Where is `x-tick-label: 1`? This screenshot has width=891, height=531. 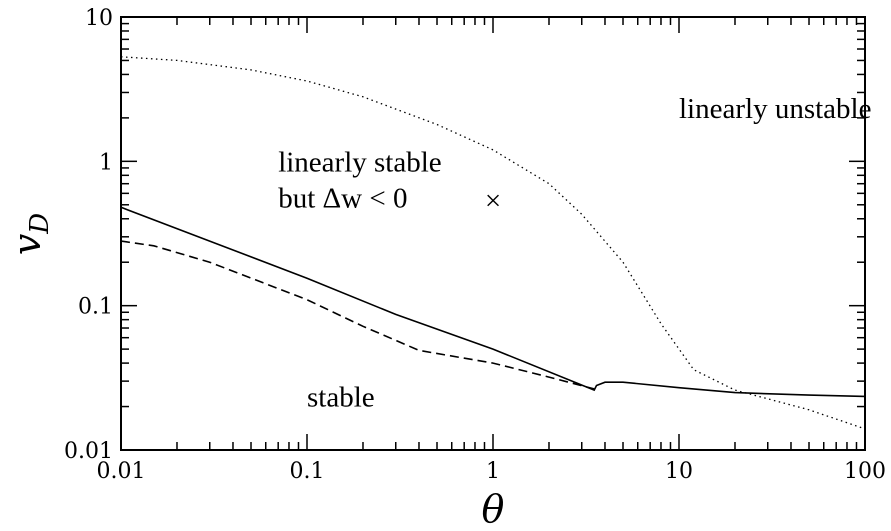 x-tick-label: 1 is located at coordinates (493, 471).